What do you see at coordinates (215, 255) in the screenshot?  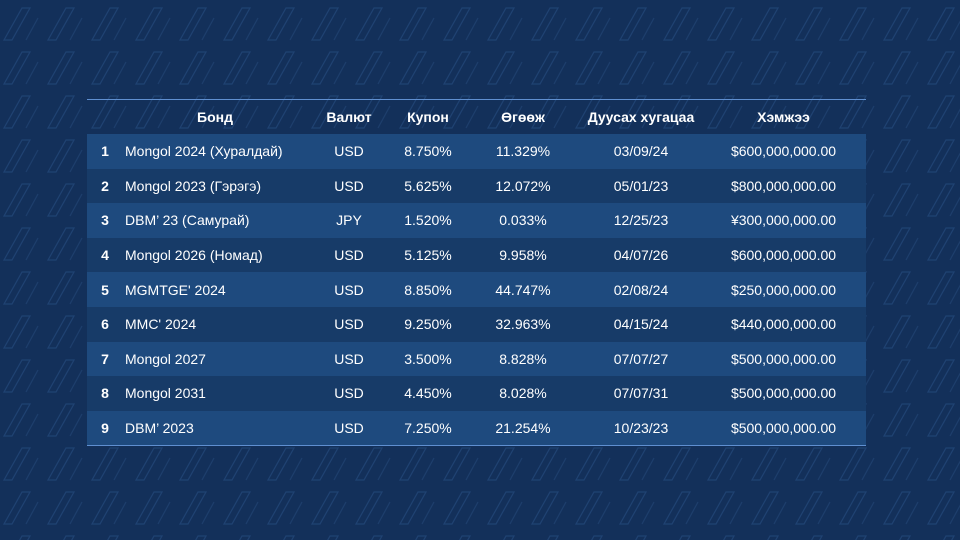 I see `bond-name: Mongol 2026 (Номад)` at bounding box center [215, 255].